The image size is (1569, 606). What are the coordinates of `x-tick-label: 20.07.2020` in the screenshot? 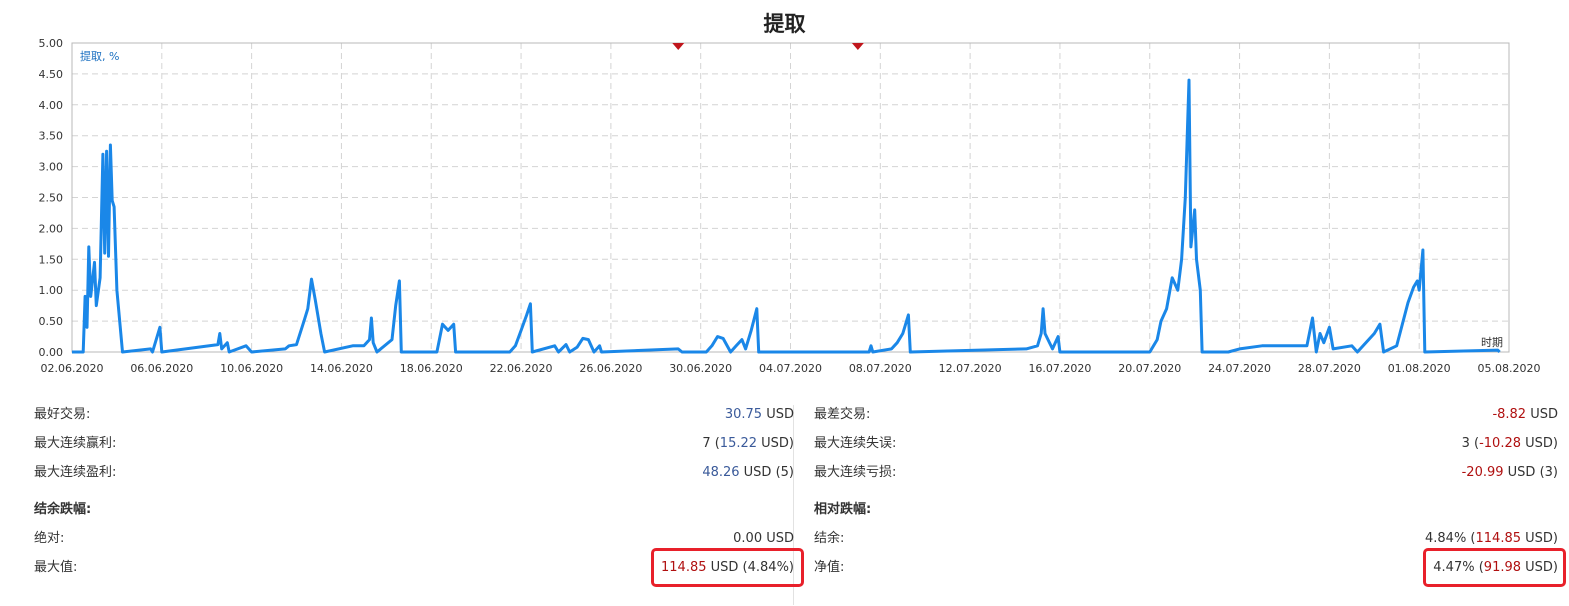 It's located at (1149, 368).